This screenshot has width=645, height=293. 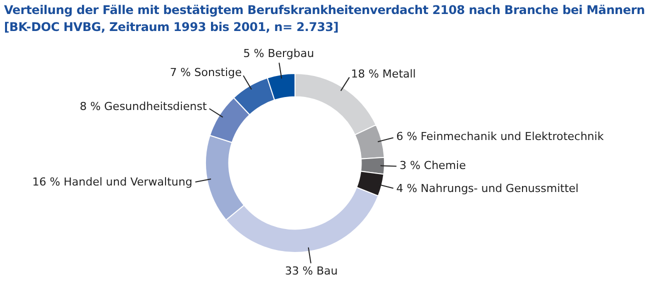 What do you see at coordinates (311, 271) in the screenshot?
I see `slice-label: 33 % Bau` at bounding box center [311, 271].